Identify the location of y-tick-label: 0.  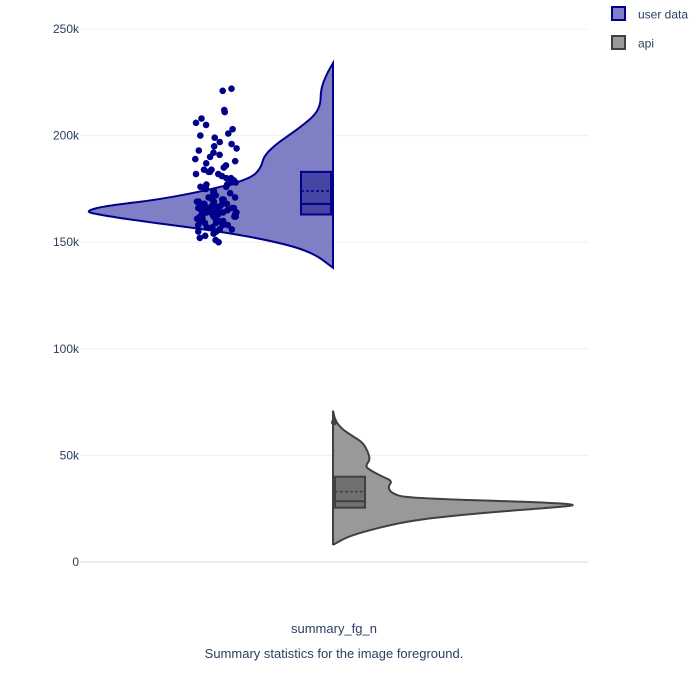
(75, 562).